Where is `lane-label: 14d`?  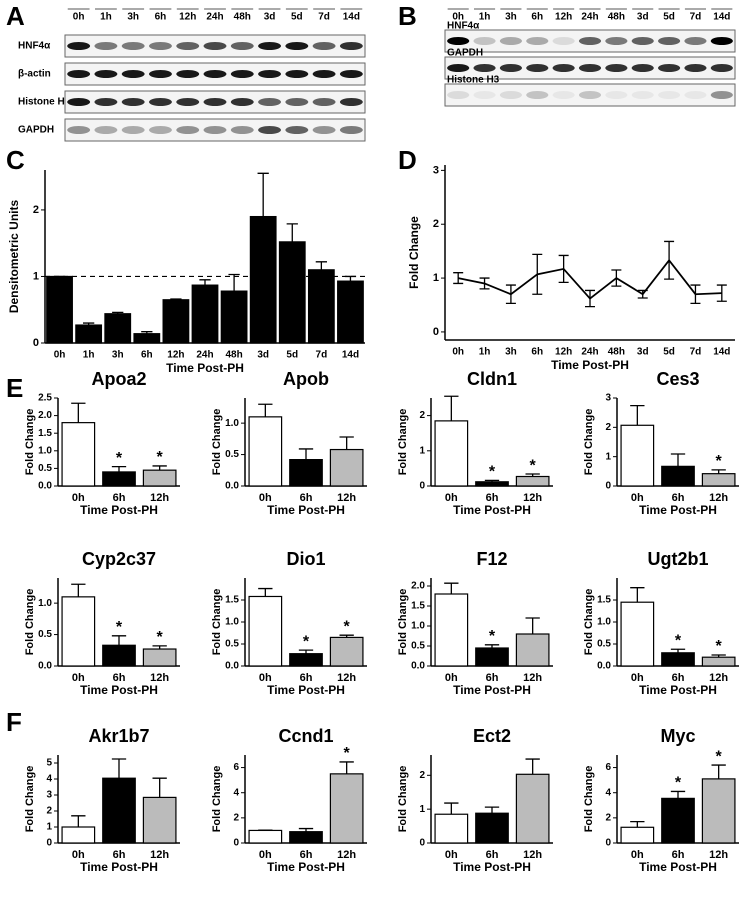 lane-label: 14d is located at coordinates (351, 17).